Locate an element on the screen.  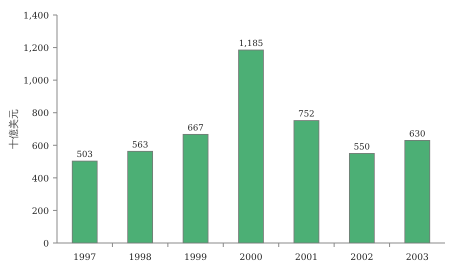
x-tick-label: 2001 is located at coordinates (306, 258).